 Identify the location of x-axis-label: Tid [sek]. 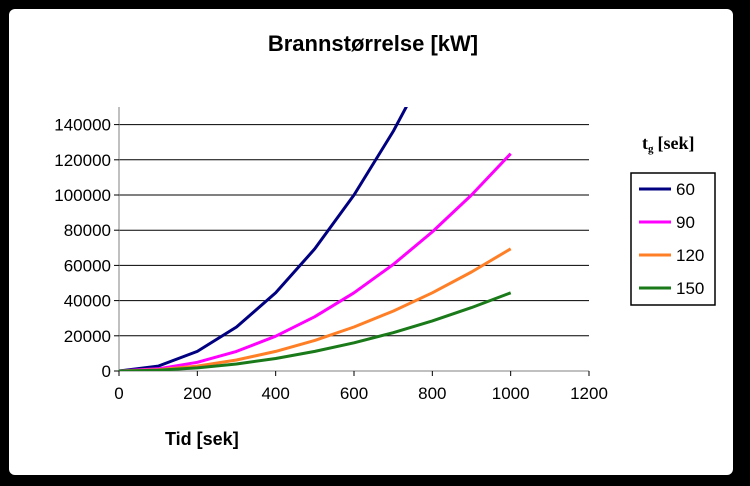
(202, 439).